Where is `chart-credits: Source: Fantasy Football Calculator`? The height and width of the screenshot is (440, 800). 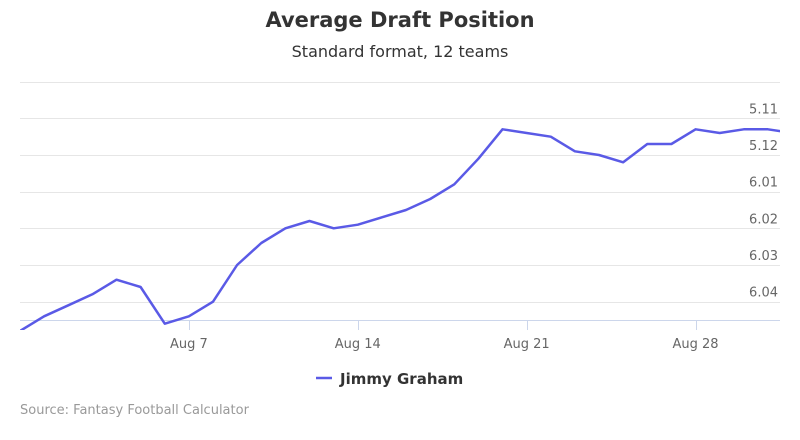
chart-credits: Source: Fantasy Football Calculator is located at coordinates (134, 410).